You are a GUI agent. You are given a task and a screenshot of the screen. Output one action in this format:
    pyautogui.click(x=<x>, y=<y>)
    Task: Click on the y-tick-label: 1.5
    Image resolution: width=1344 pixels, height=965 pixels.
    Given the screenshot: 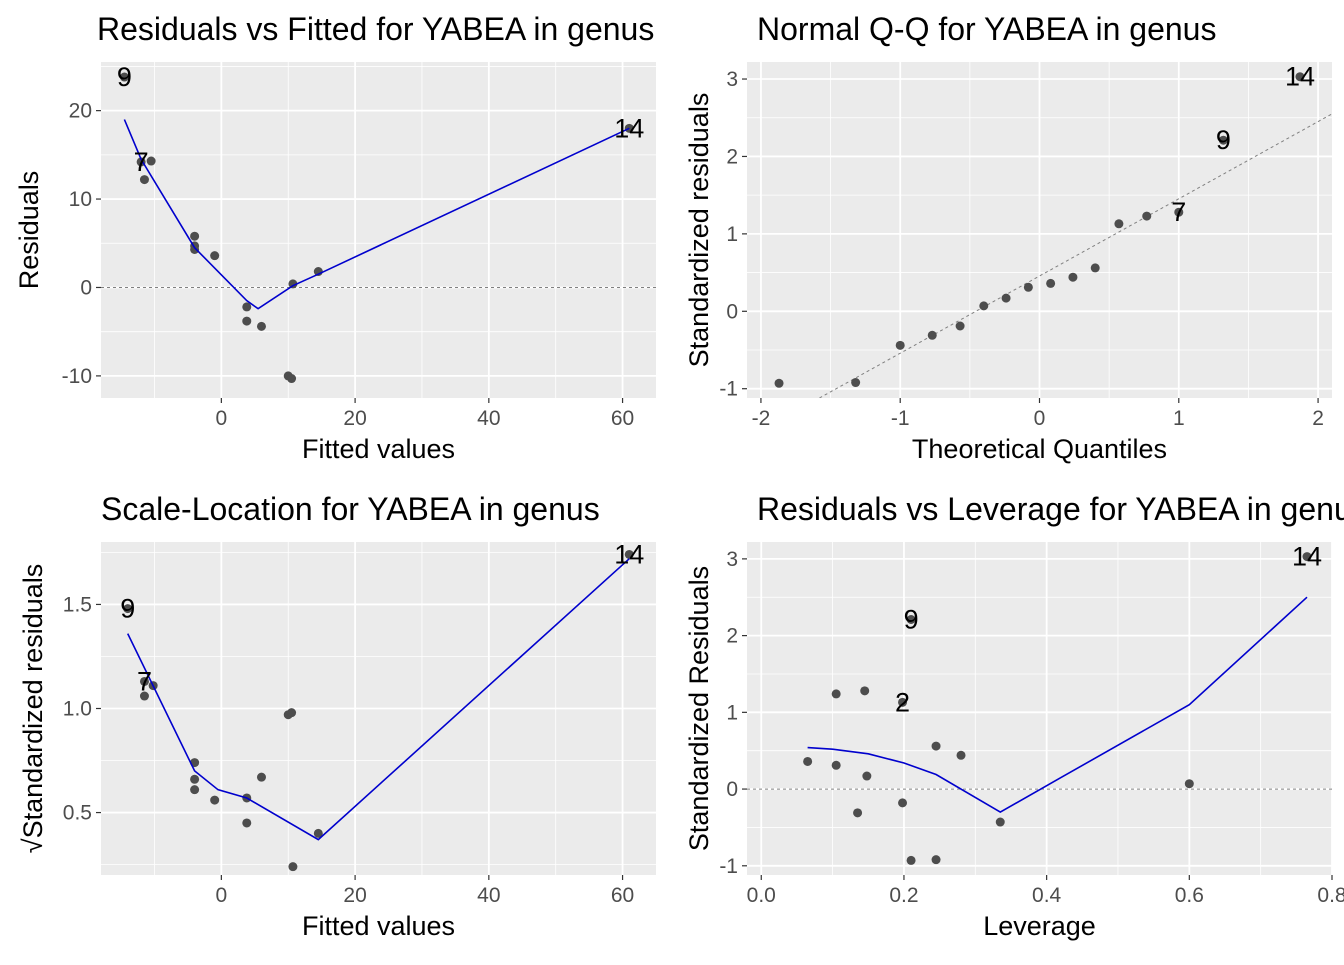 What is the action you would take?
    pyautogui.click(x=77, y=604)
    